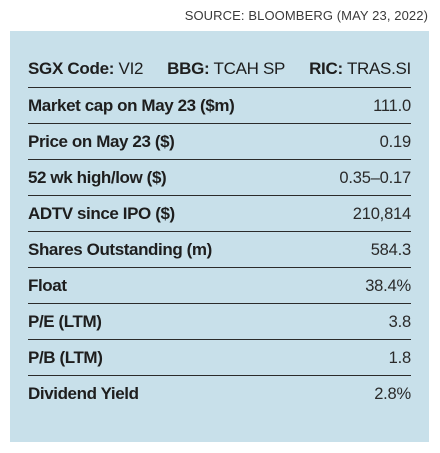 Image resolution: width=440 pixels, height=453 pixels. What do you see at coordinates (392, 393) in the screenshot?
I see `row-value: 2.8%` at bounding box center [392, 393].